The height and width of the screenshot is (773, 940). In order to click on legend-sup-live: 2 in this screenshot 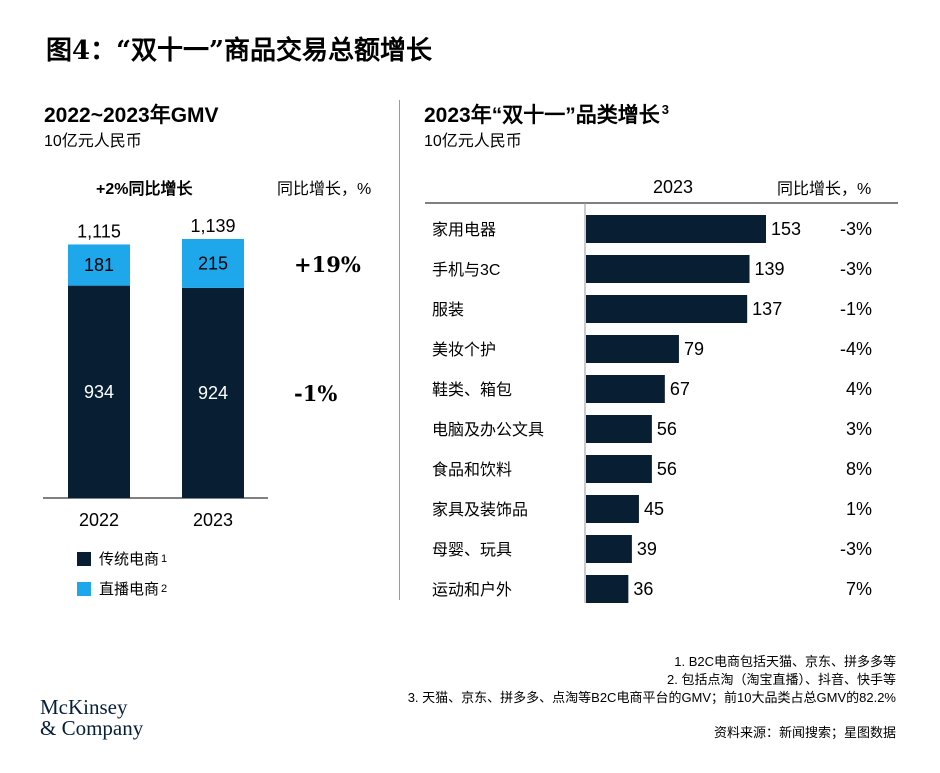, I will do `click(164, 588)`.